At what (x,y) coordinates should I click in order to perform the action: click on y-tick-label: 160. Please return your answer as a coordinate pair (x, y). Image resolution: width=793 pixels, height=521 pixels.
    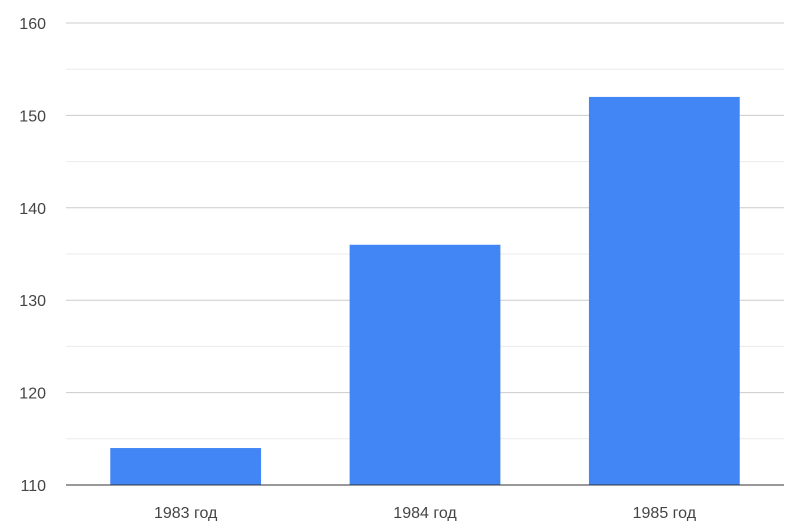
    Looking at the image, I should click on (32, 24).